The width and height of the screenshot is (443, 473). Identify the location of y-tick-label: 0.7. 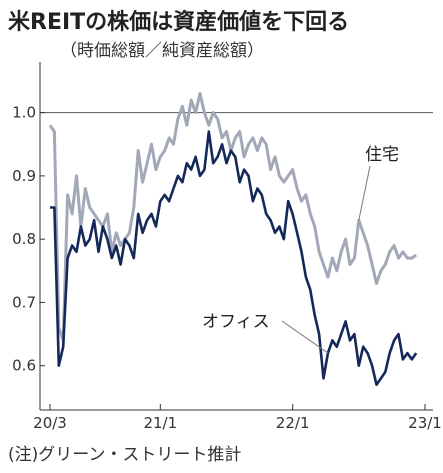
(24, 302).